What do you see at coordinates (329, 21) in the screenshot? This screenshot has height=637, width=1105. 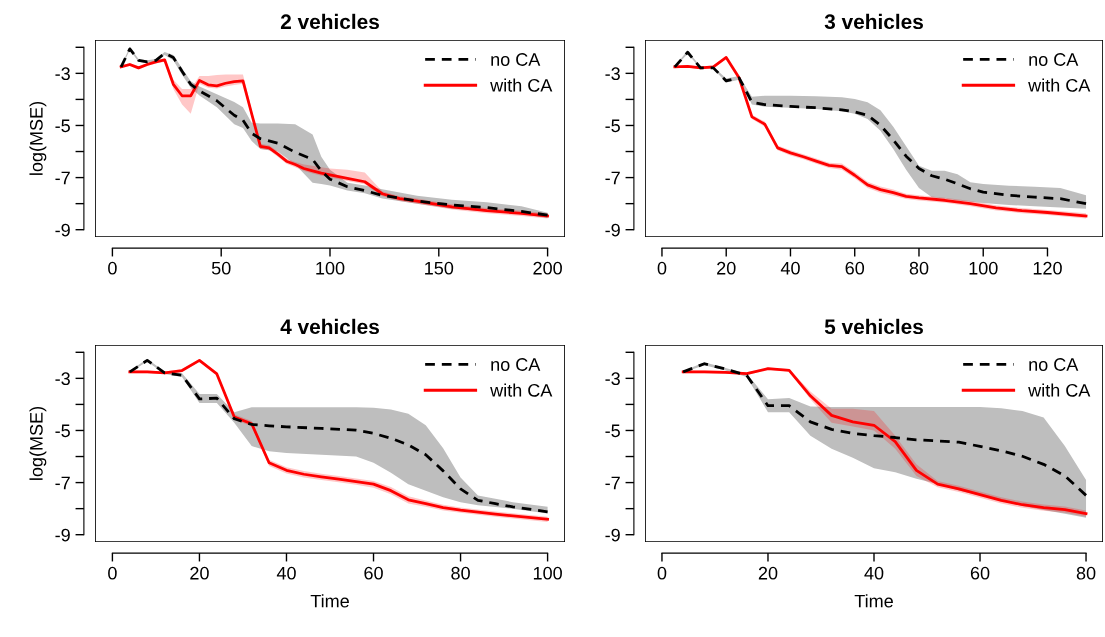 I see `chart-title: 2 vehicles` at bounding box center [329, 21].